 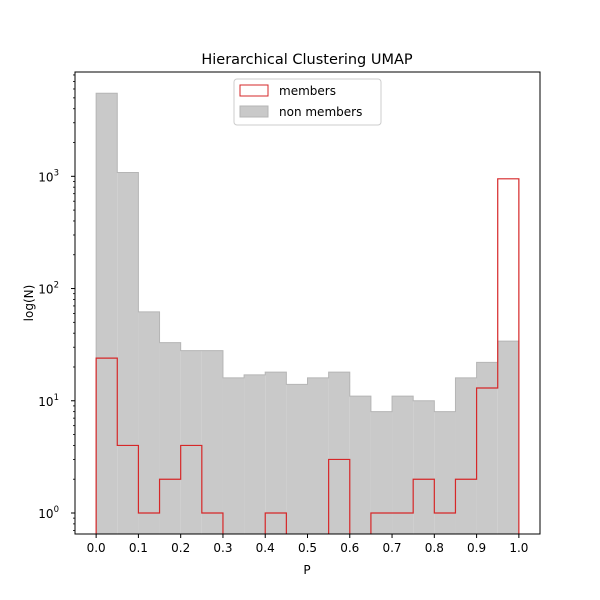 I want to click on y-tick-label: 10¹, so click(x=48, y=401).